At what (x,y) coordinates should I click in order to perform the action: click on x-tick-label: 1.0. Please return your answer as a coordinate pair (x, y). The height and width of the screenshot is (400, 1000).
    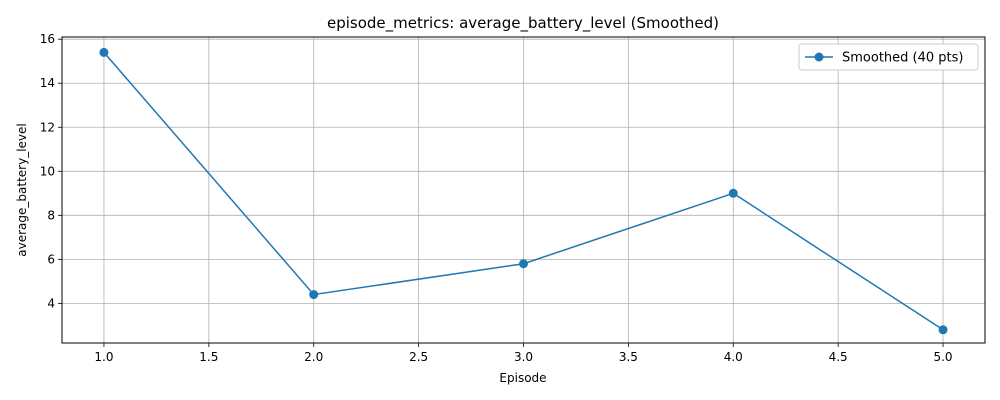
    Looking at the image, I should click on (103, 357).